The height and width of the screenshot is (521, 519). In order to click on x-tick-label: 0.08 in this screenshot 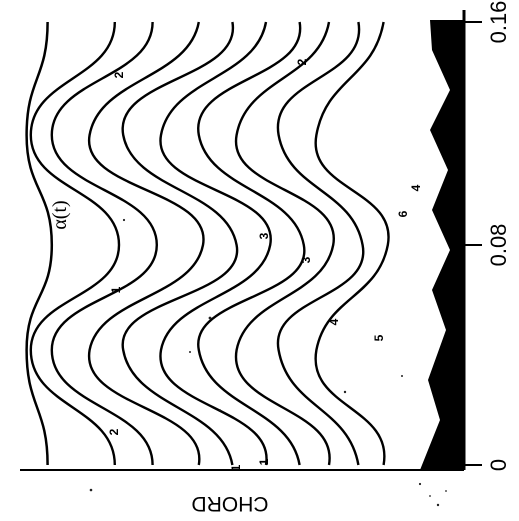, I will do `click(498, 245)`.